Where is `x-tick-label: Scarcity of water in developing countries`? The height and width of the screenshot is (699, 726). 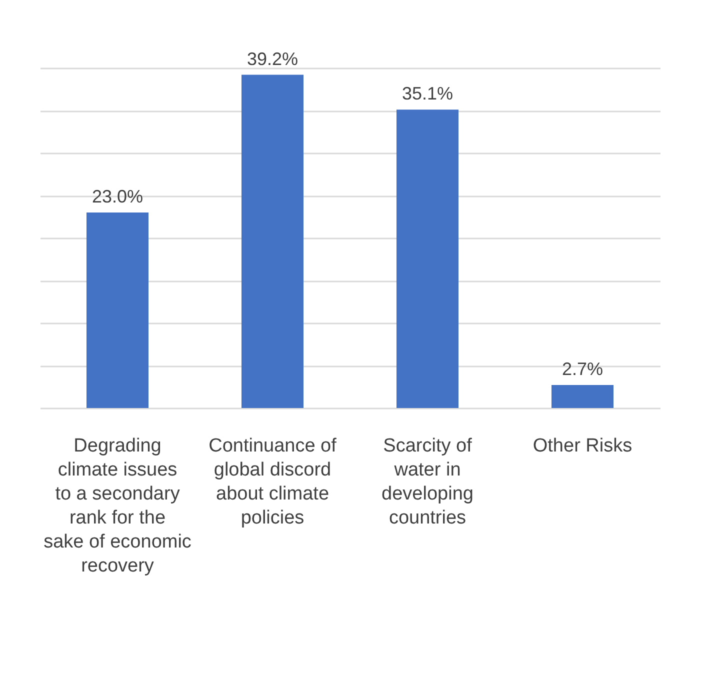
x-tick-label: Scarcity of water in developing countries is located at coordinates (428, 482).